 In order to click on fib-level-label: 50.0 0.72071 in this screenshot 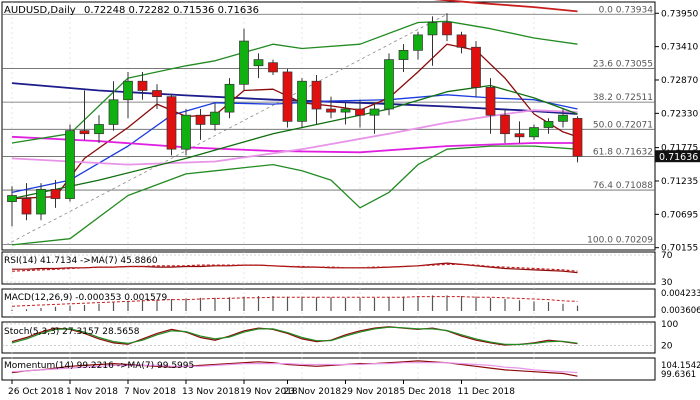, I will do `click(623, 125)`.